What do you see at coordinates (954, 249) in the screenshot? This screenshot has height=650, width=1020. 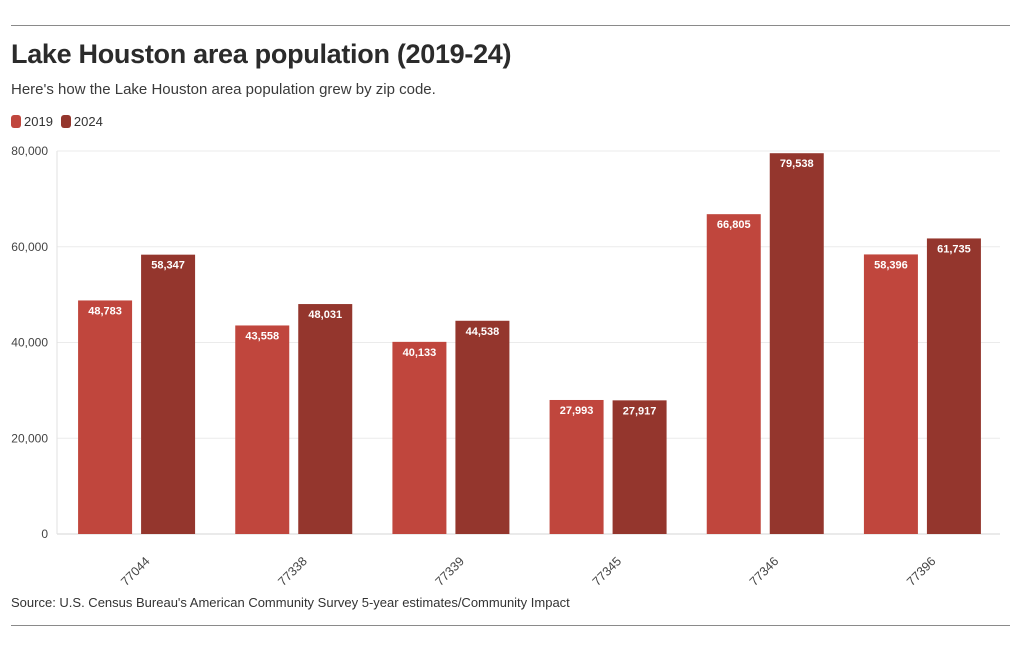 I see `data-label: 61,735` at bounding box center [954, 249].